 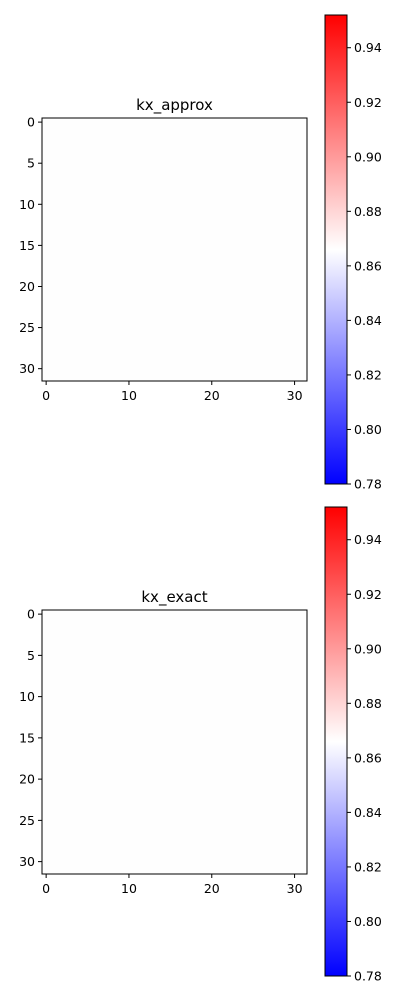 What do you see at coordinates (174, 597) in the screenshot?
I see `plot-title: kx_exact` at bounding box center [174, 597].